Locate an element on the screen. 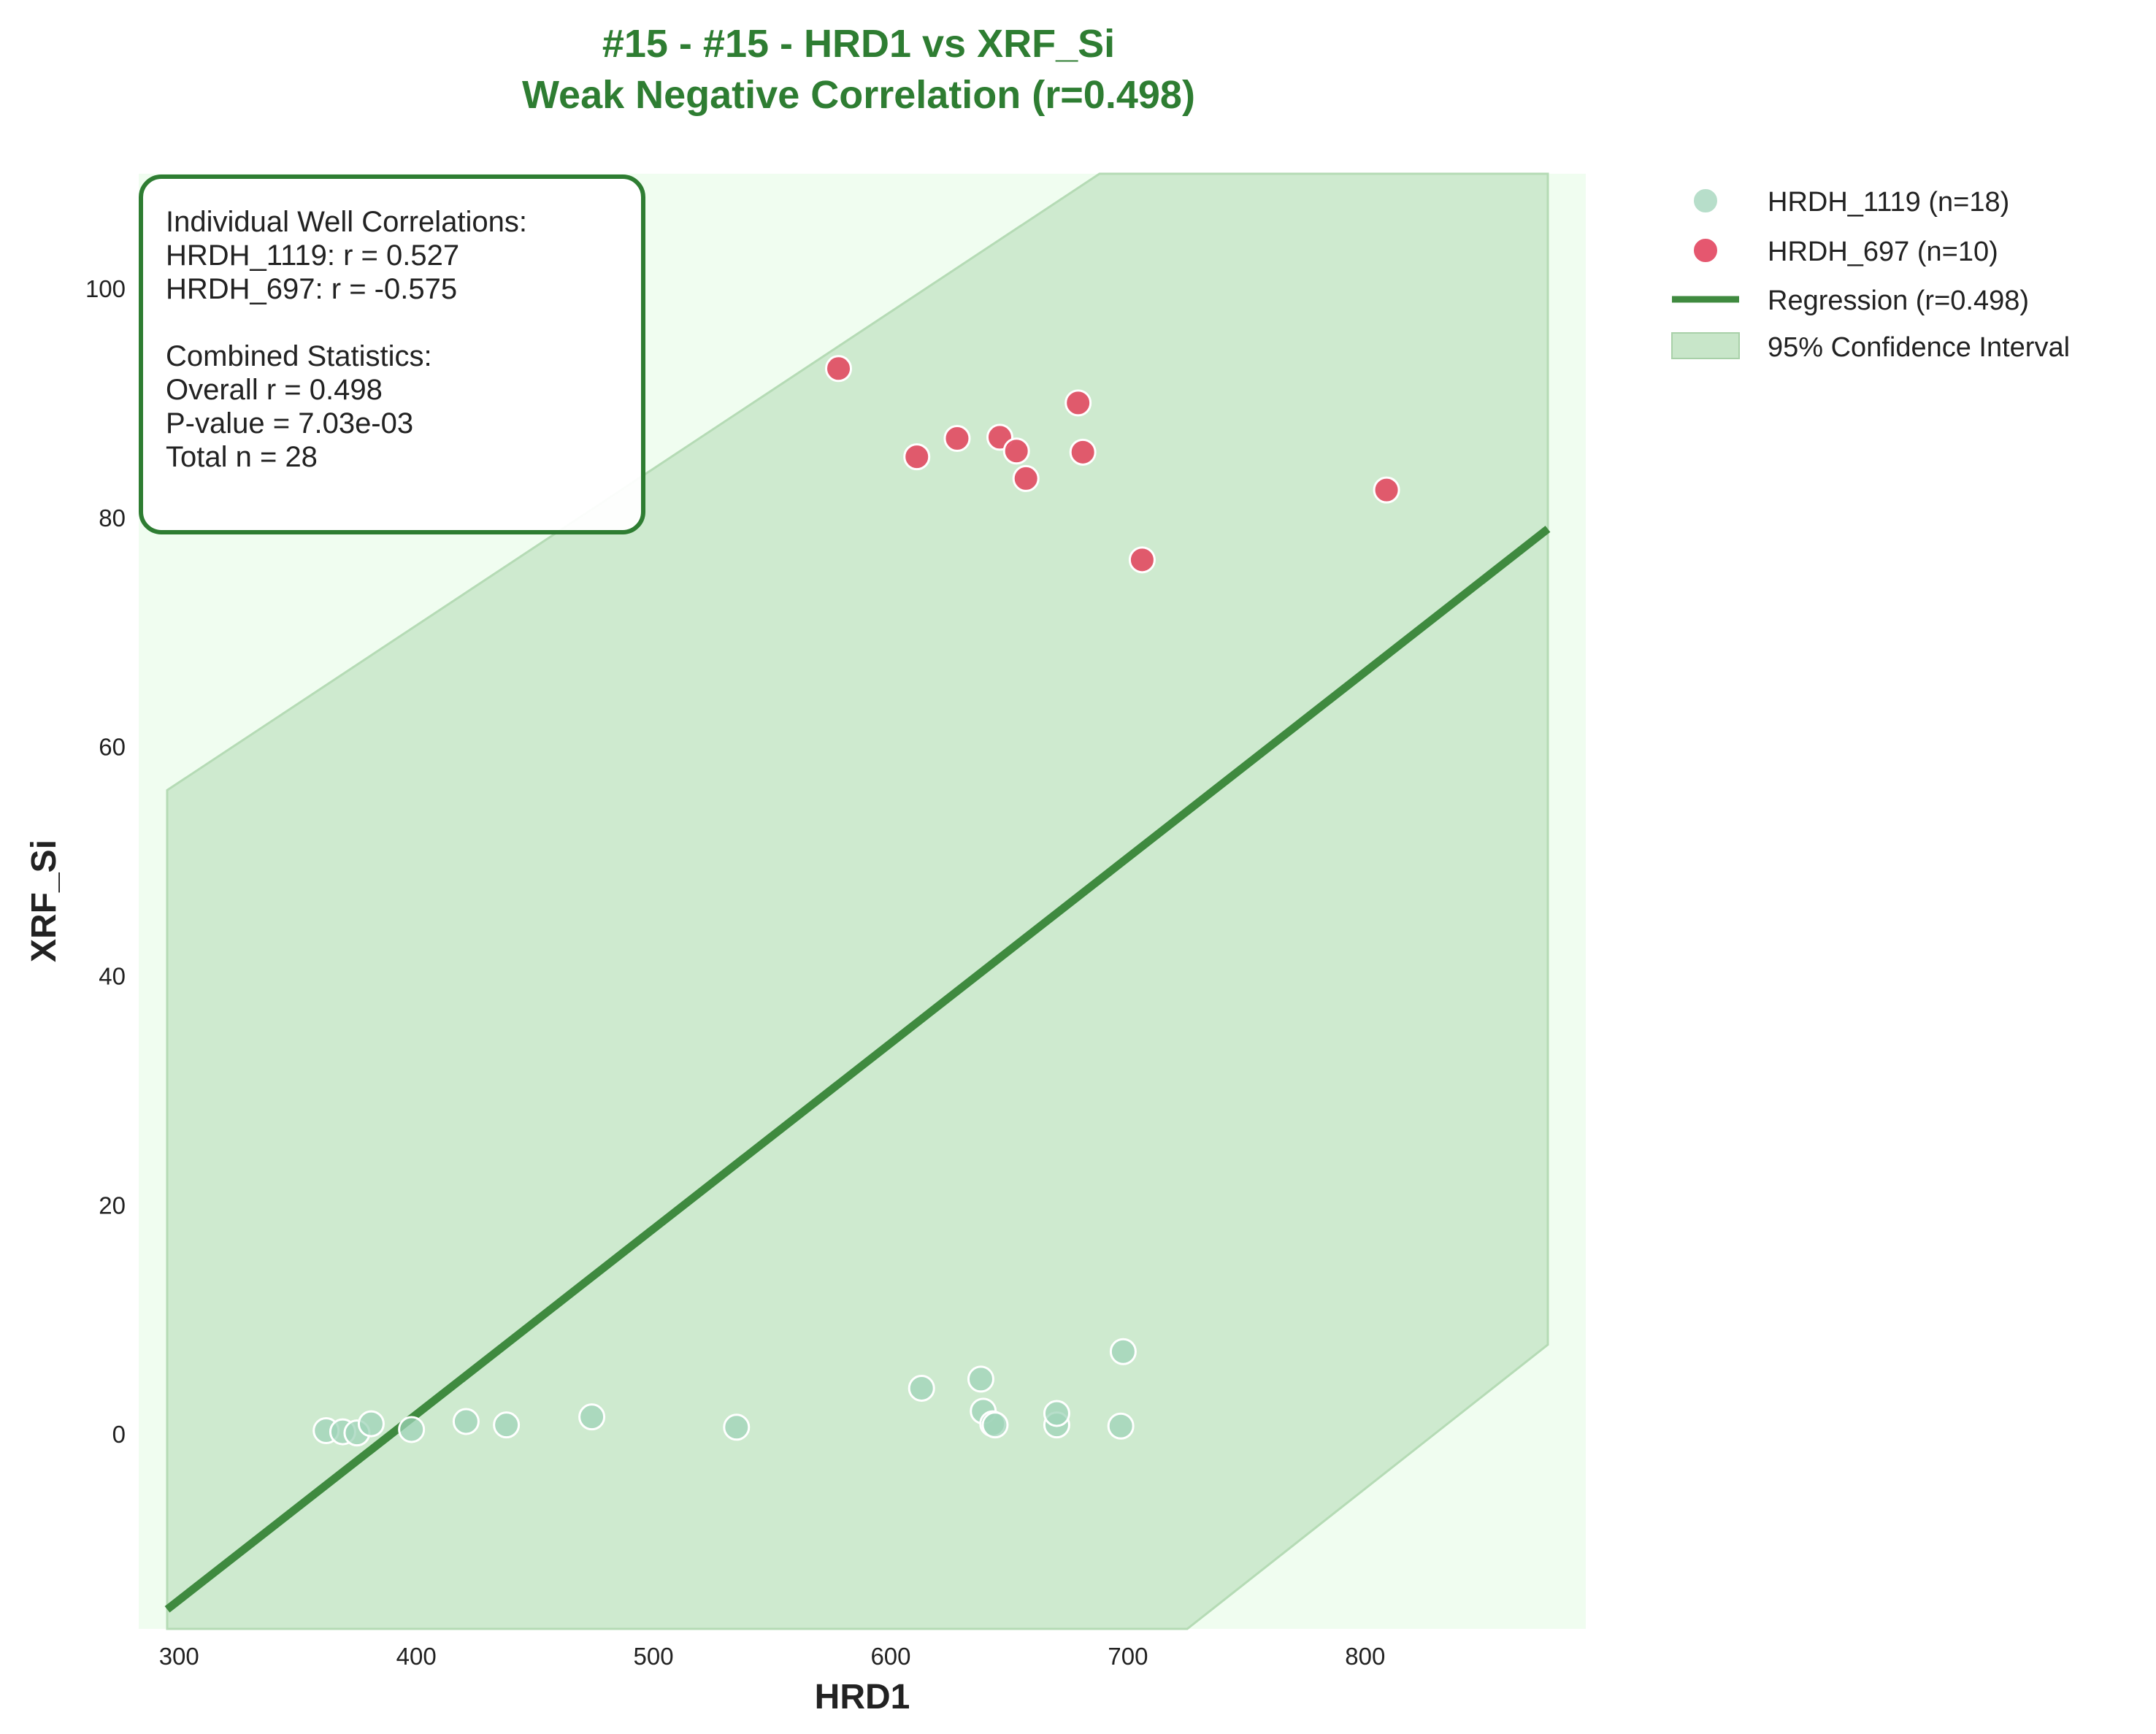 The height and width of the screenshot is (1734, 2156). y-axis-label: XRF_Si is located at coordinates (44, 901).